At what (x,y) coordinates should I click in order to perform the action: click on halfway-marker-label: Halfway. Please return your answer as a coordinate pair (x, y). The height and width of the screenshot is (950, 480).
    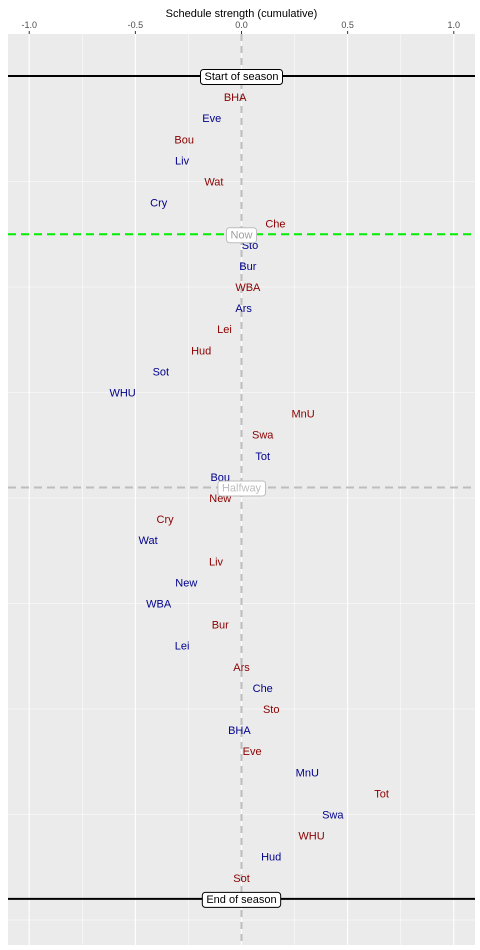
    Looking at the image, I should click on (242, 488).